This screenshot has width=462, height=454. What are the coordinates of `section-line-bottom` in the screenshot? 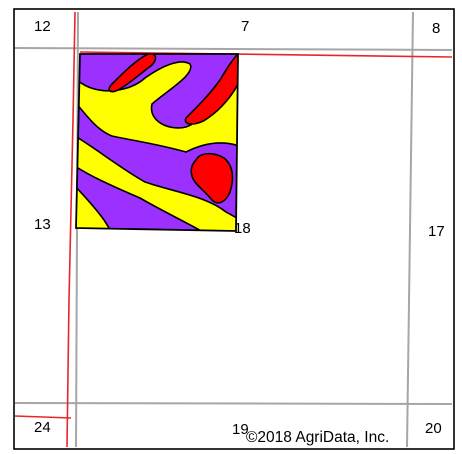 It's located at (233, 403).